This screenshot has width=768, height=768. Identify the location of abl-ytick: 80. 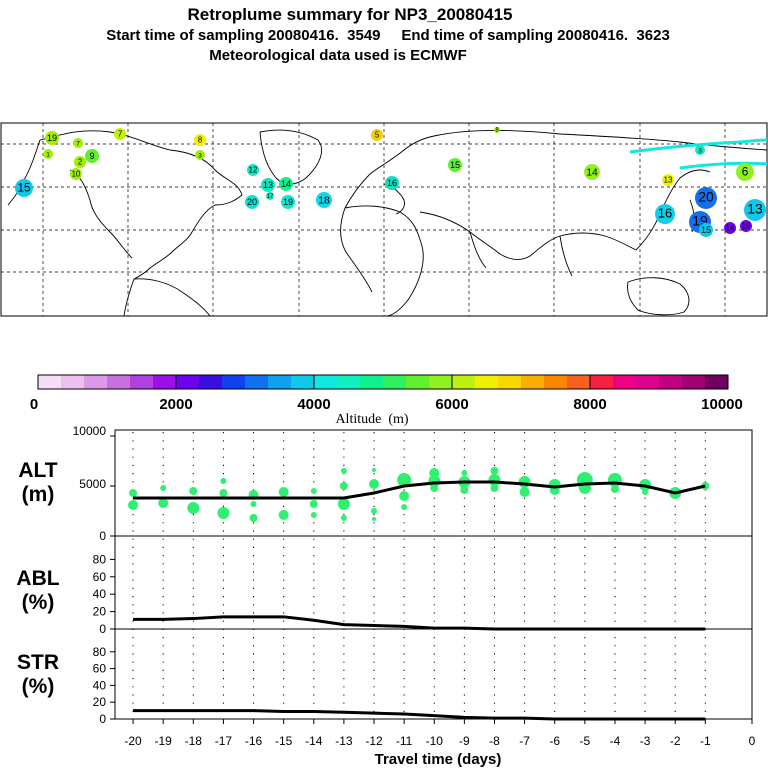
(100, 559).